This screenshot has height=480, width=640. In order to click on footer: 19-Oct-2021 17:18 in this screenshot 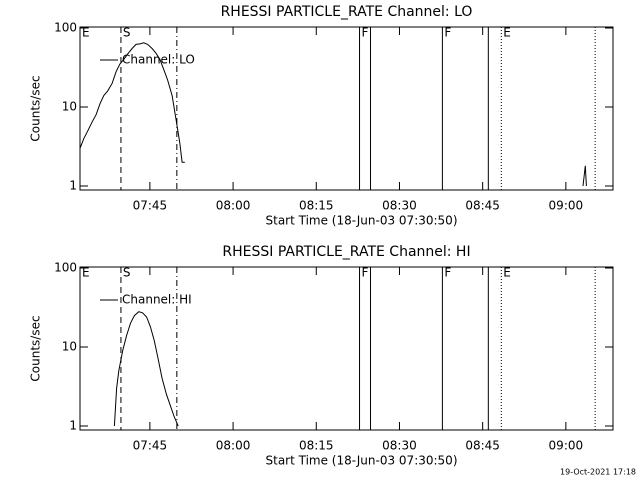, I will do `click(598, 472)`.